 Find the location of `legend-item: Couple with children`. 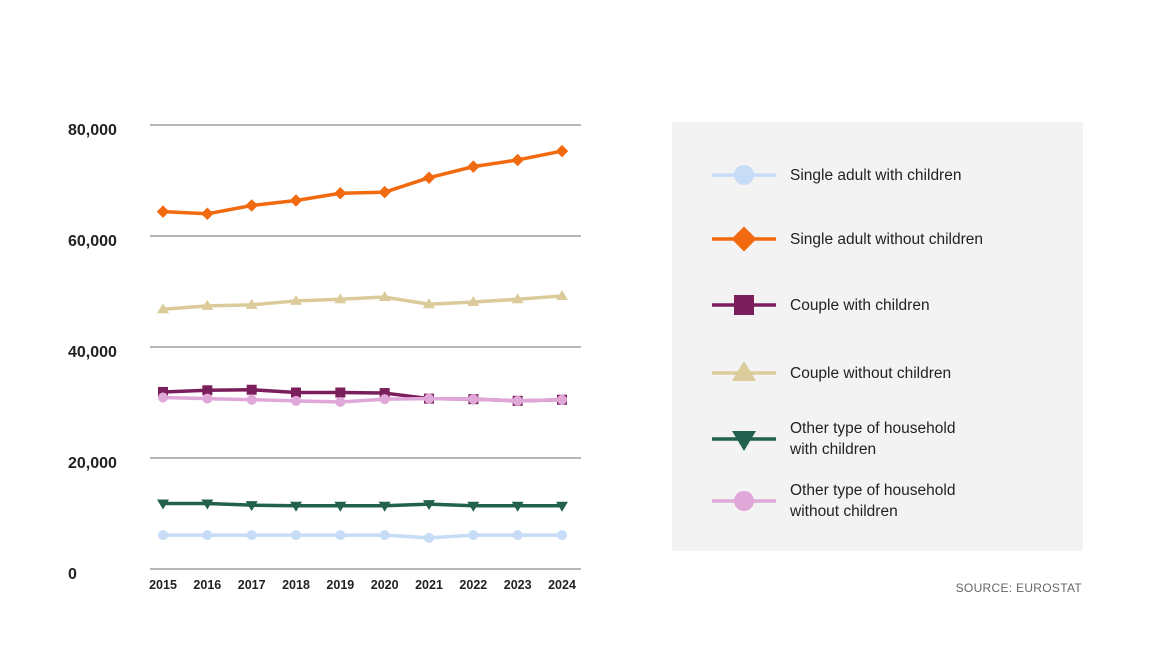

legend-item: Couple with children is located at coordinates (861, 305).